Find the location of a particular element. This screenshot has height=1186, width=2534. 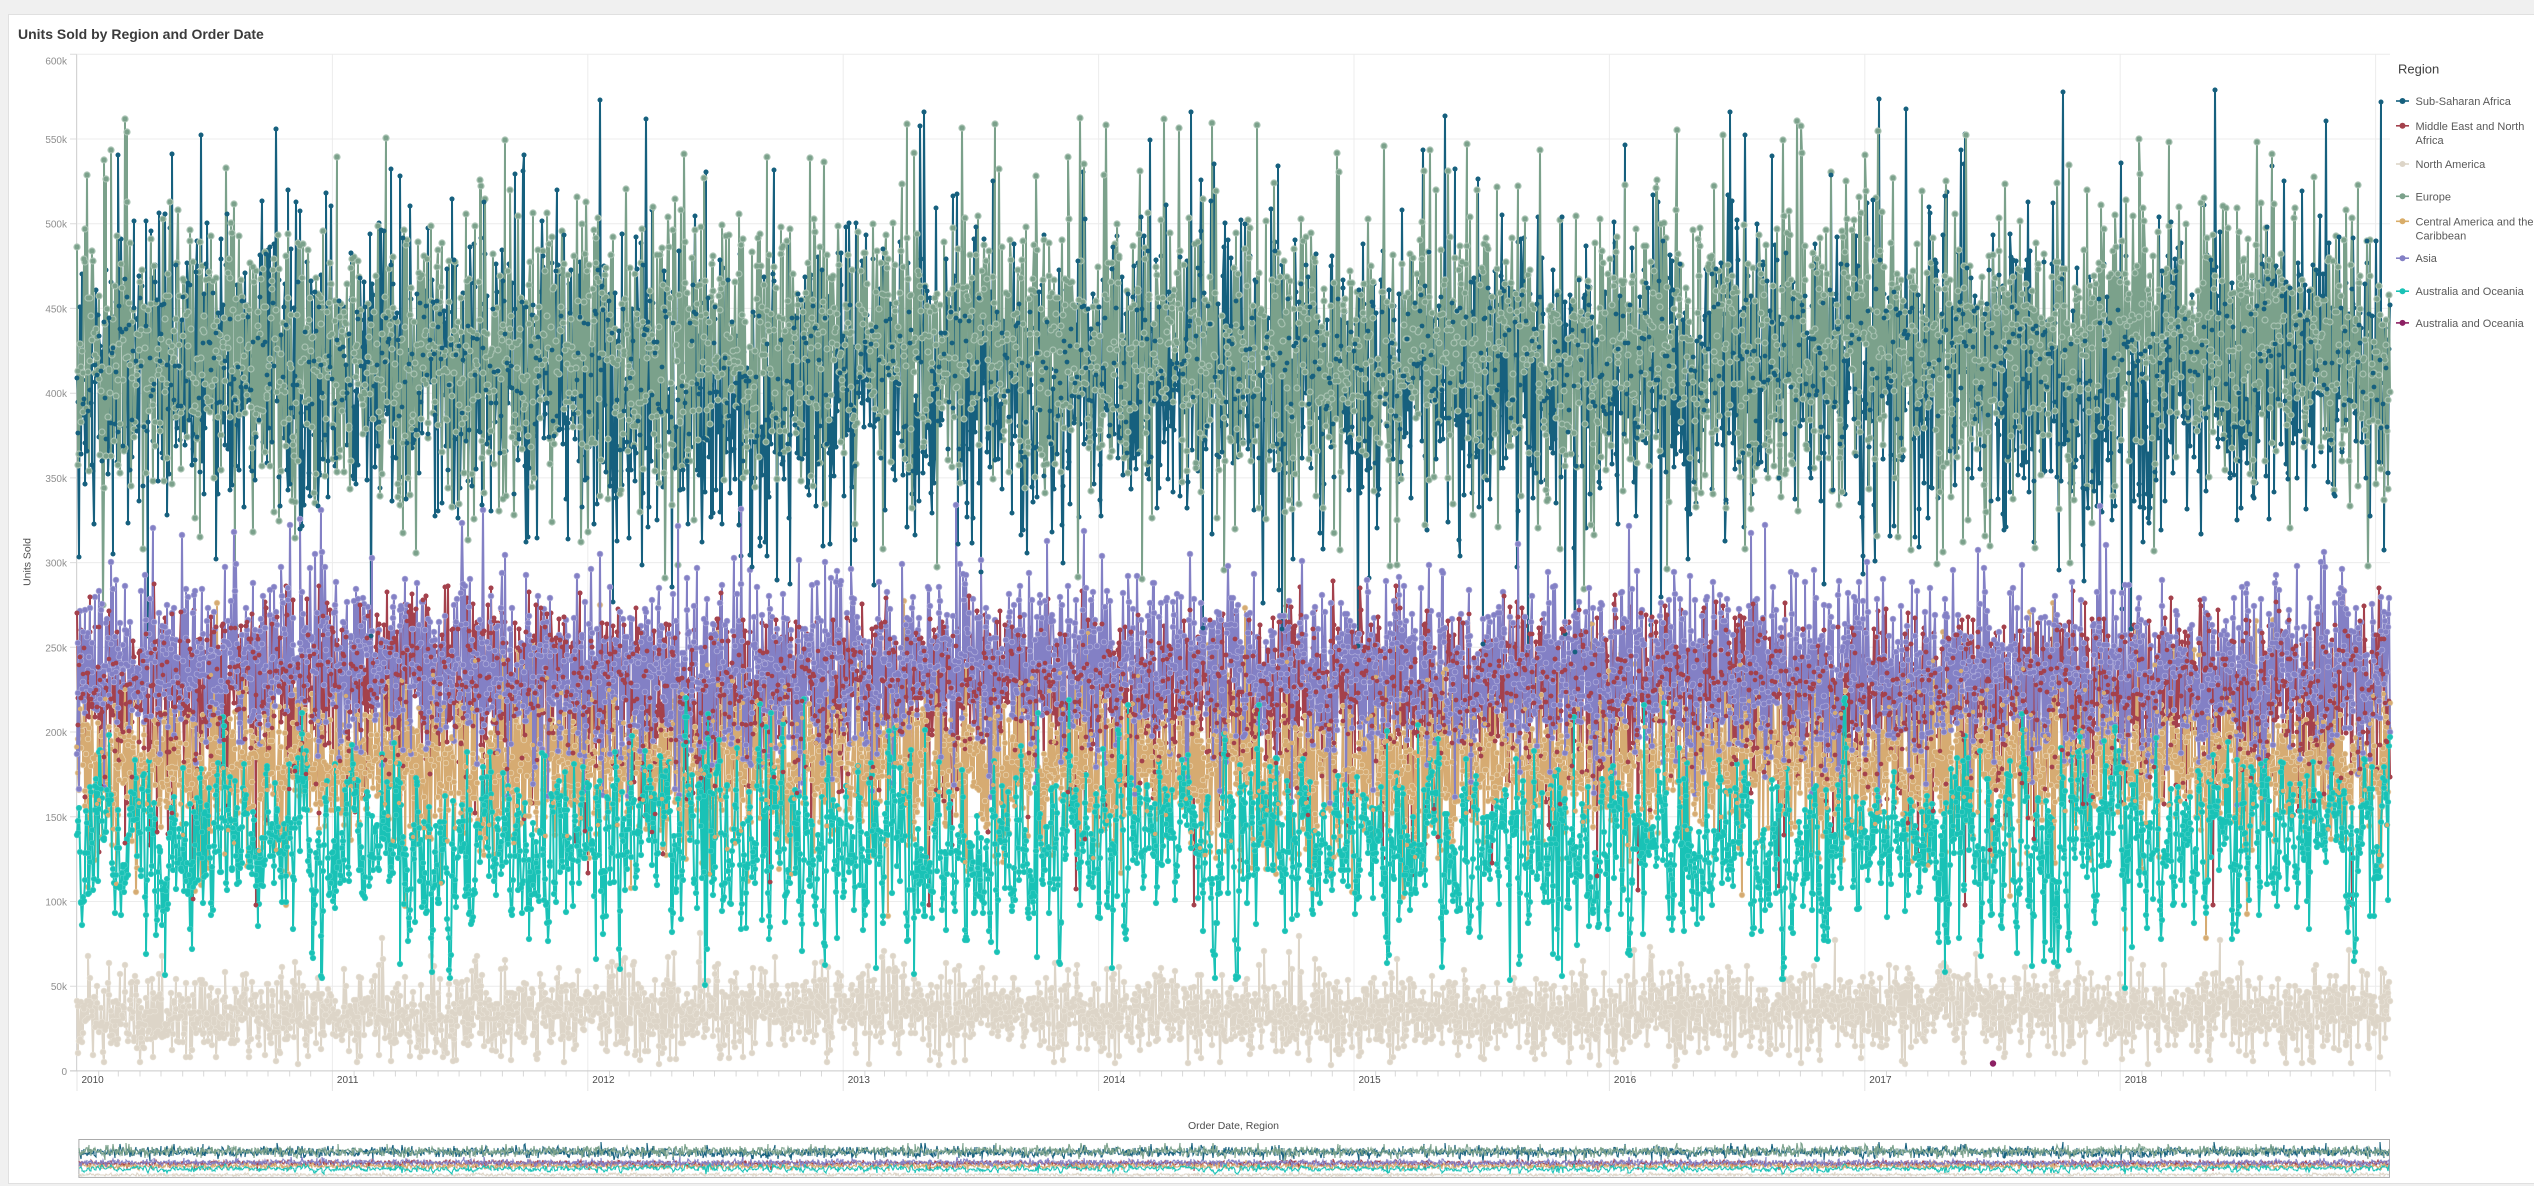

svg-text: Europe is located at coordinates (2433, 197).